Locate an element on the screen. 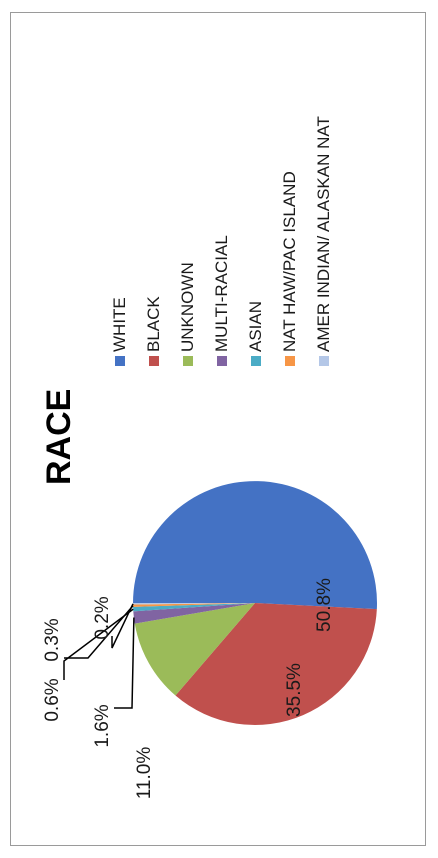 This screenshot has width=438, height=858. legend-swatch-black is located at coordinates (154, 361).